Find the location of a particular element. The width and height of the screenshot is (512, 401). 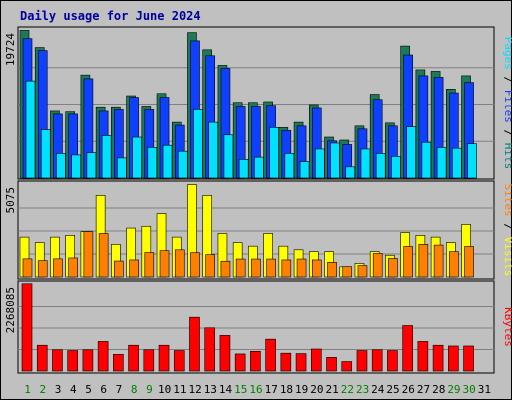

series-label-part: Files is located at coordinates (507, 106).